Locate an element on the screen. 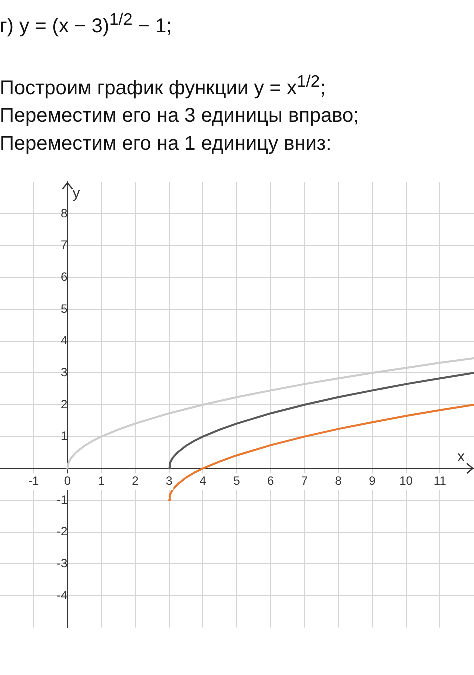 This screenshot has height=675, width=474. y-tick-label: 8 is located at coordinates (64, 213).